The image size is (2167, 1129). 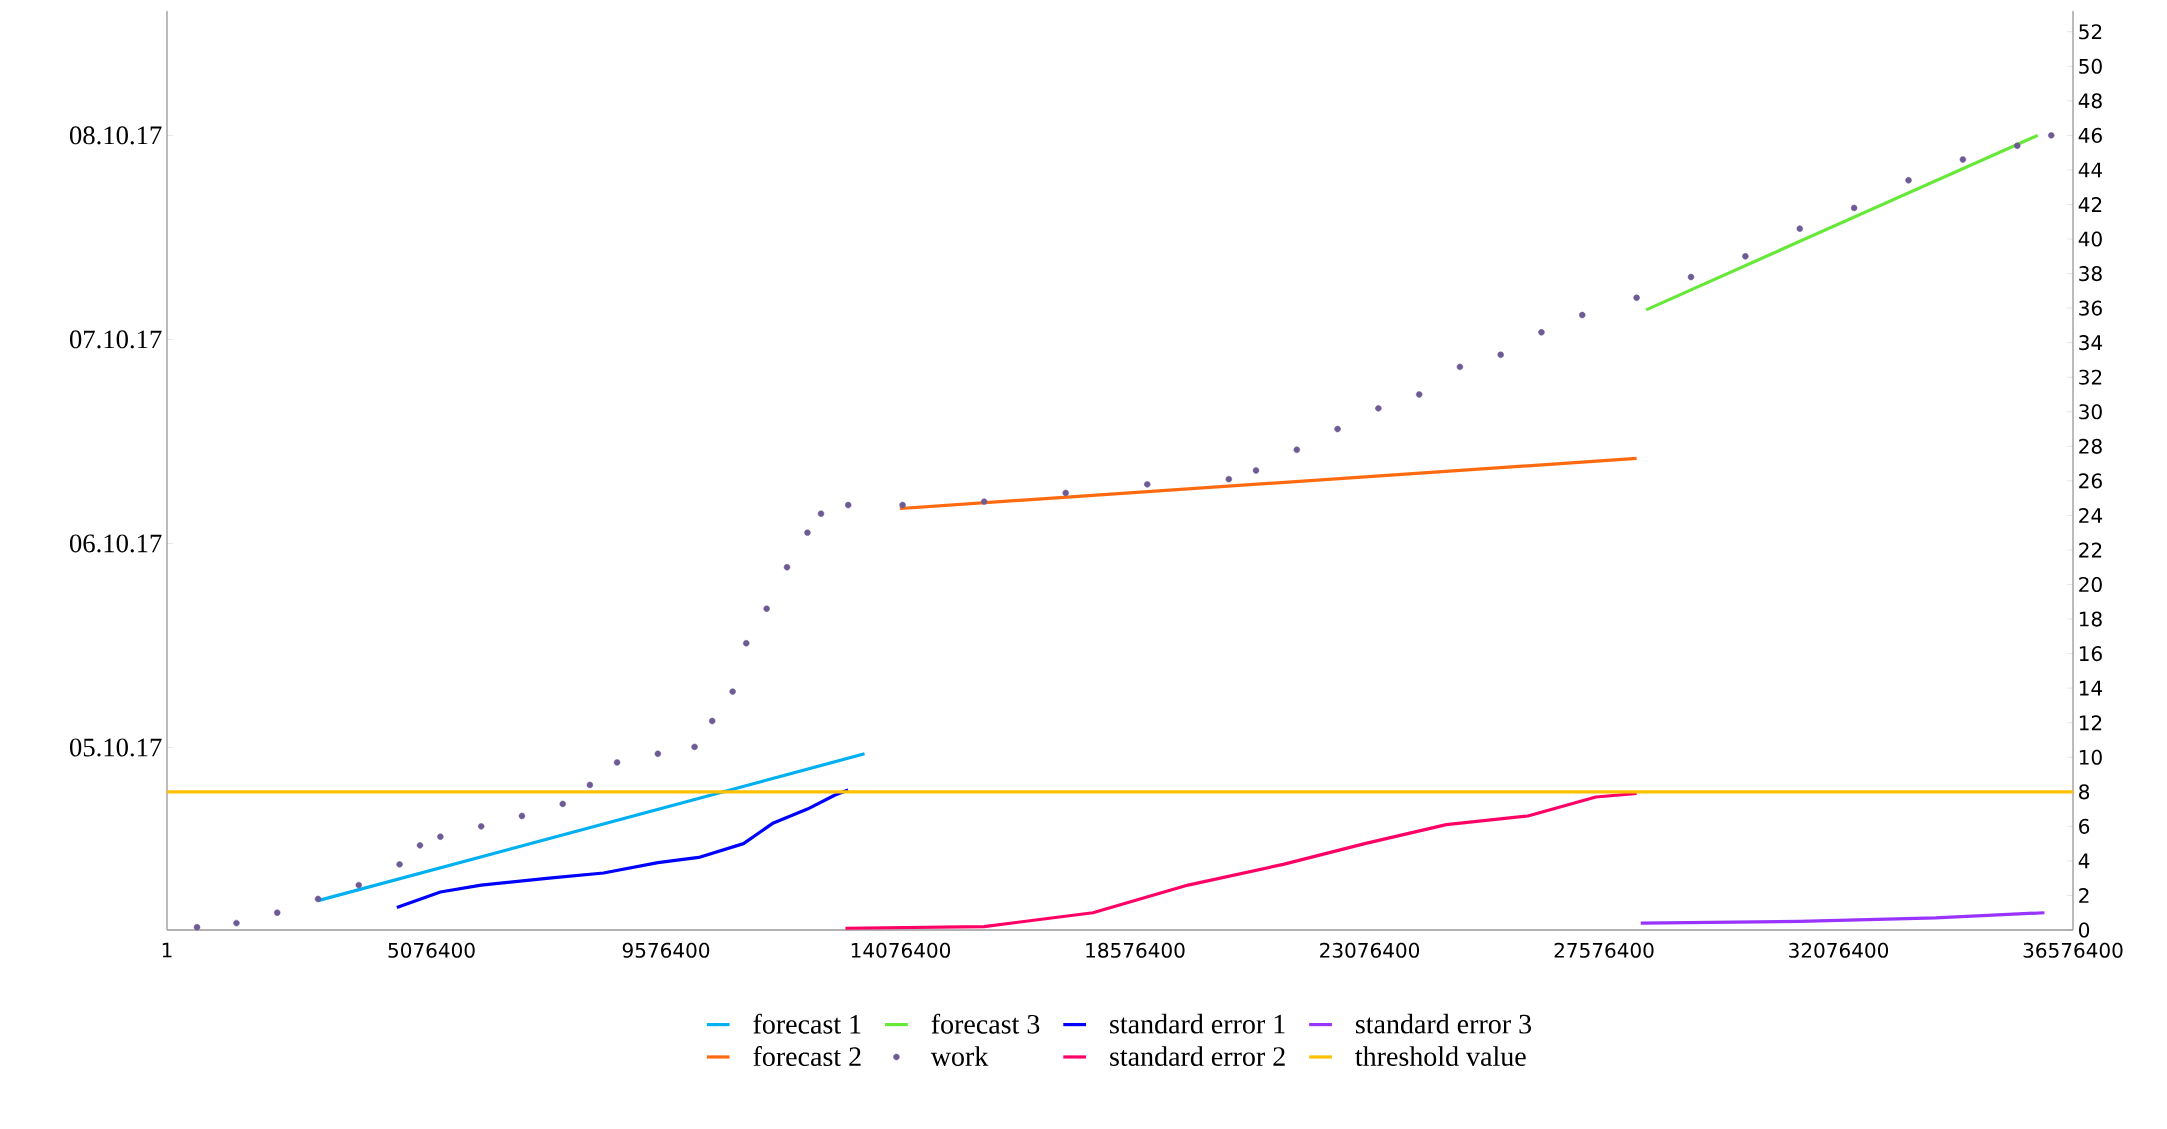 I want to click on y-tick-label: 8, so click(x=2084, y=792).